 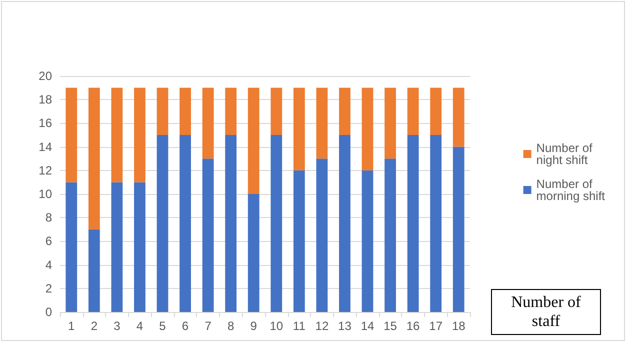 What do you see at coordinates (566, 154) in the screenshot?
I see `legend-label: Number of night shift` at bounding box center [566, 154].